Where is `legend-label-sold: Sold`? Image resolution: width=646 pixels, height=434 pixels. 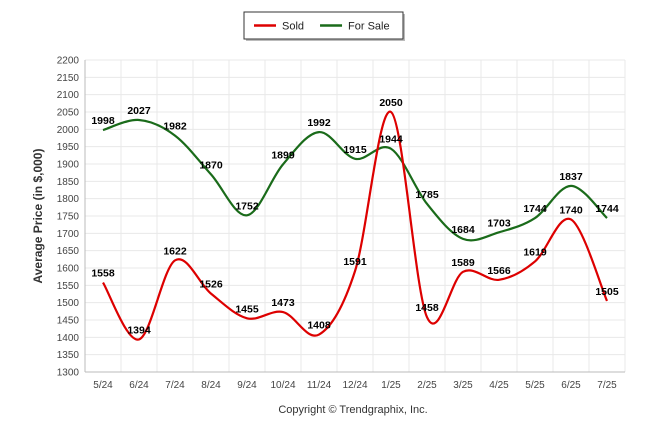
legend-label-sold: Sold is located at coordinates (293, 27).